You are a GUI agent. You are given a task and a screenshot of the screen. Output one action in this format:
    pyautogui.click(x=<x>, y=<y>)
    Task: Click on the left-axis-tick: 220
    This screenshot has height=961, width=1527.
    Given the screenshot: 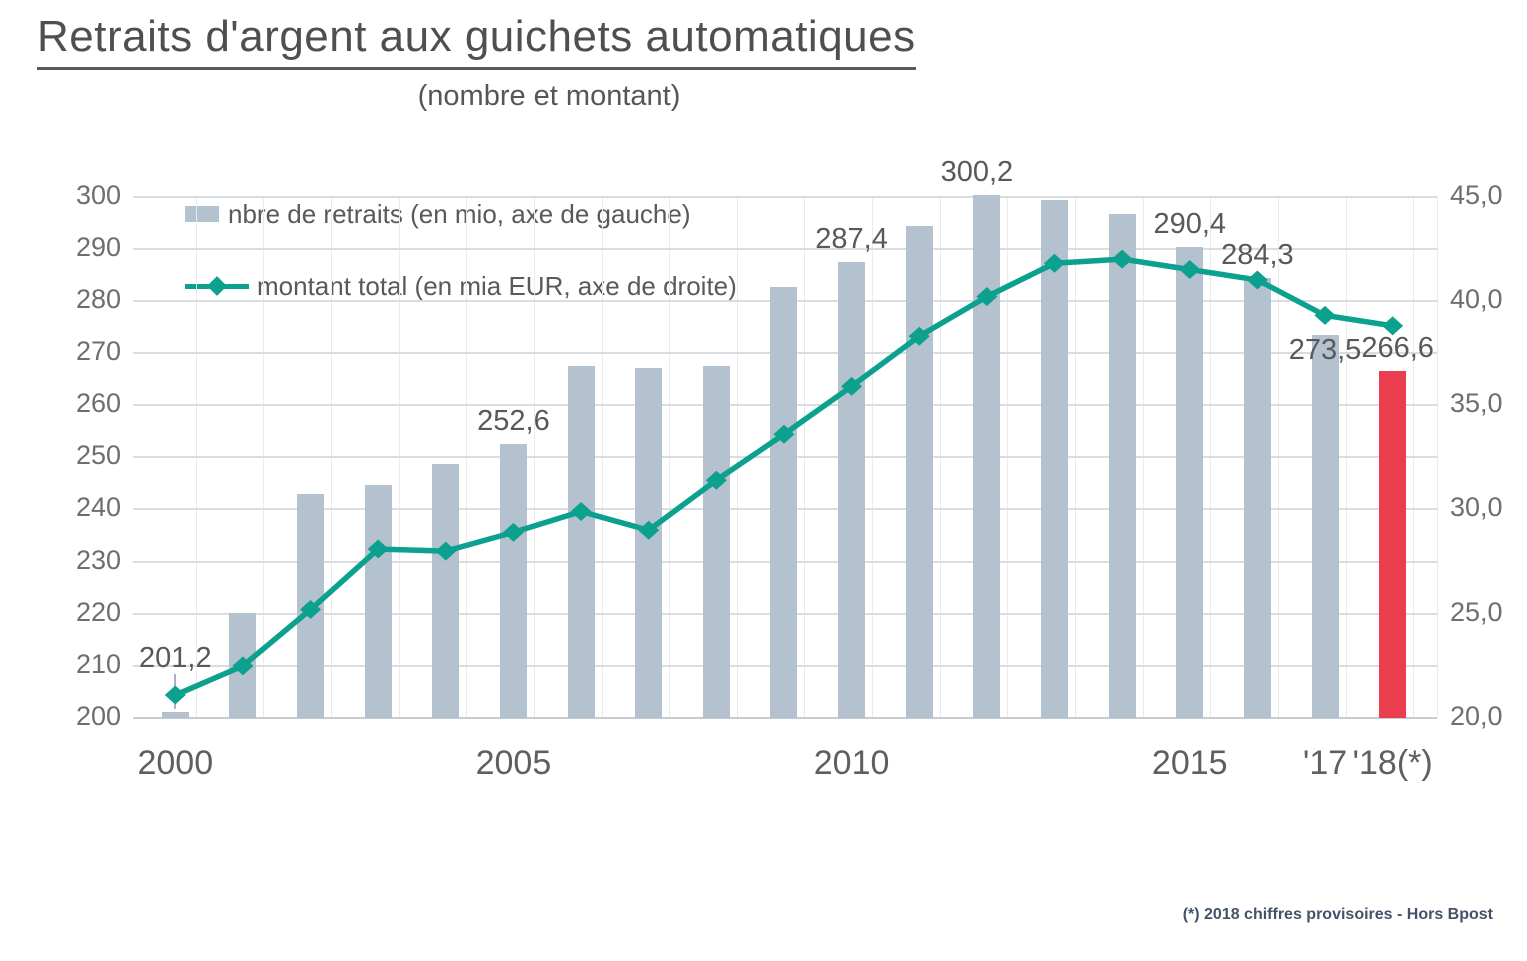 What is the action you would take?
    pyautogui.click(x=98, y=611)
    